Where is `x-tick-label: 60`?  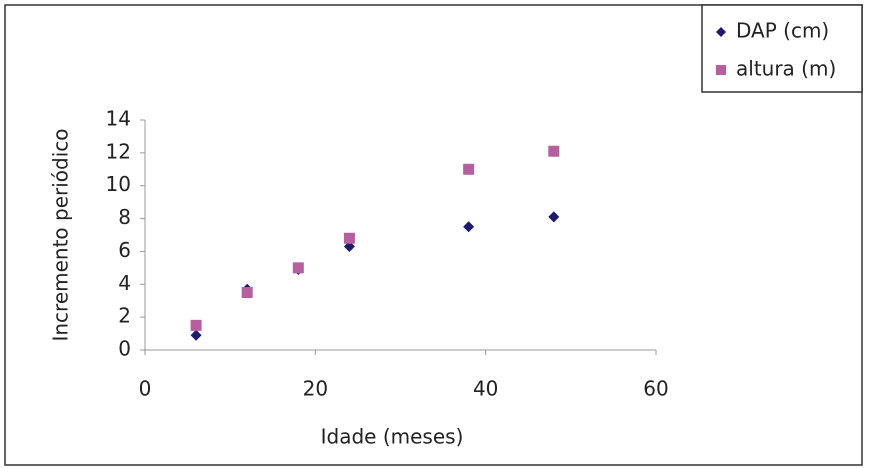
x-tick-label: 60 is located at coordinates (655, 389).